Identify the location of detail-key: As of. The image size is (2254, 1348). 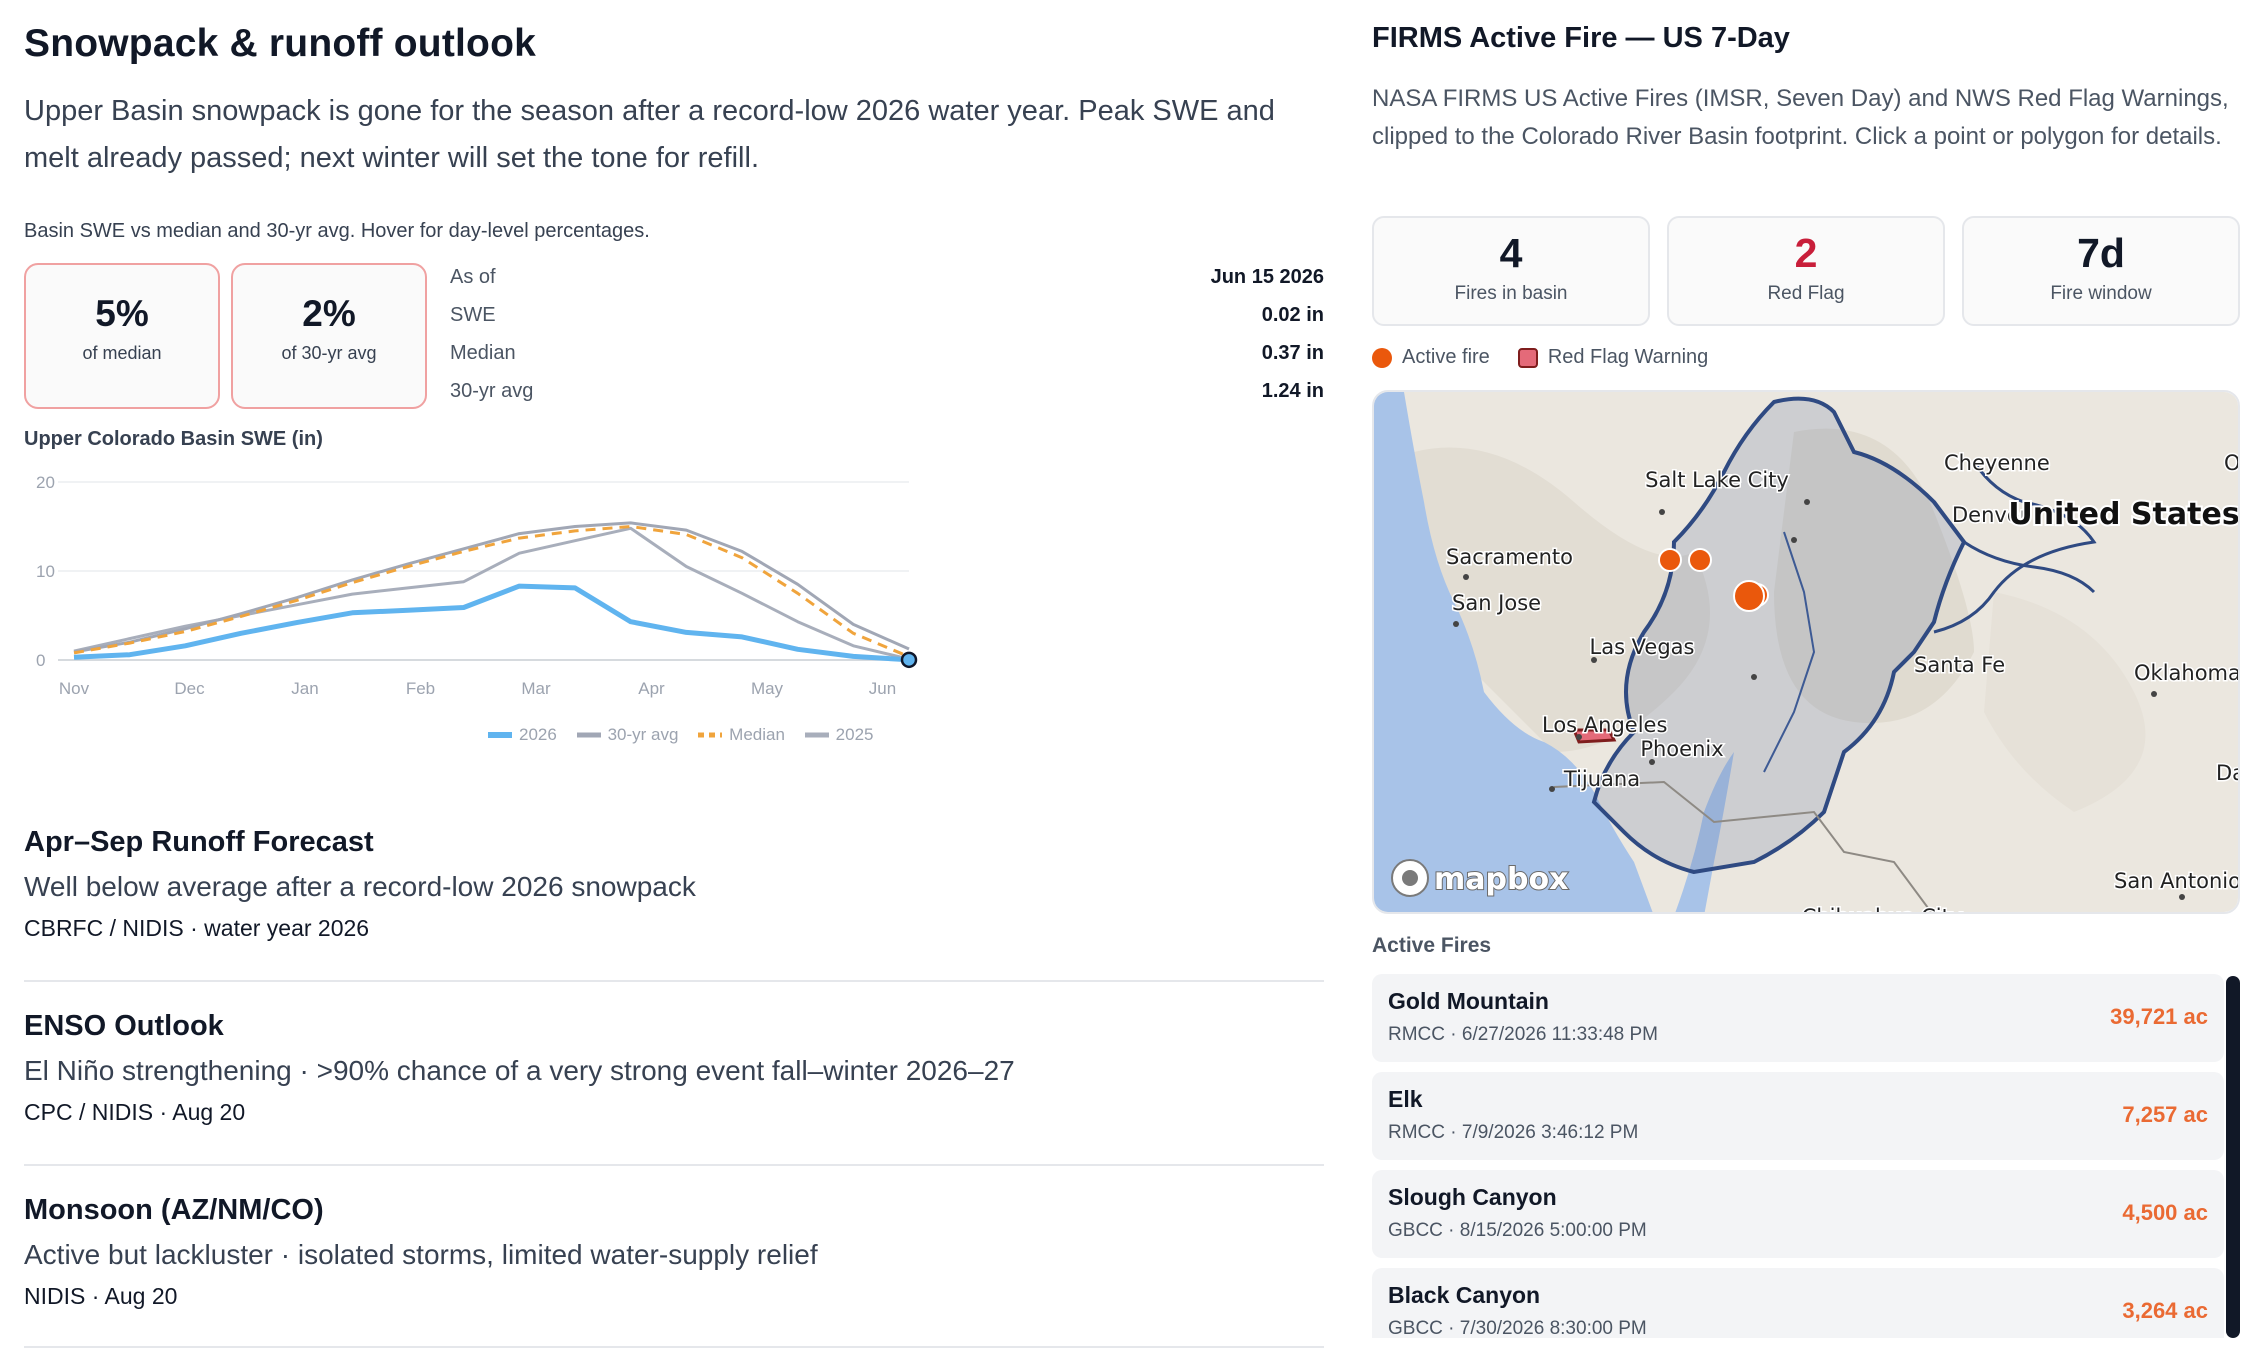
(473, 277).